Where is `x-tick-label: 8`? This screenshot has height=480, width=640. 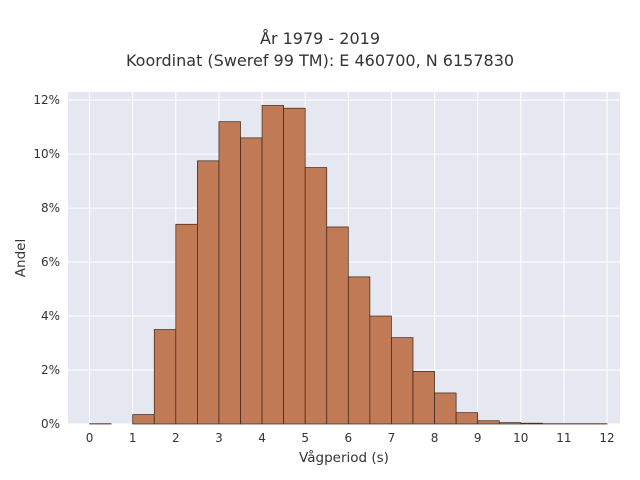 x-tick-label: 8 is located at coordinates (435, 438).